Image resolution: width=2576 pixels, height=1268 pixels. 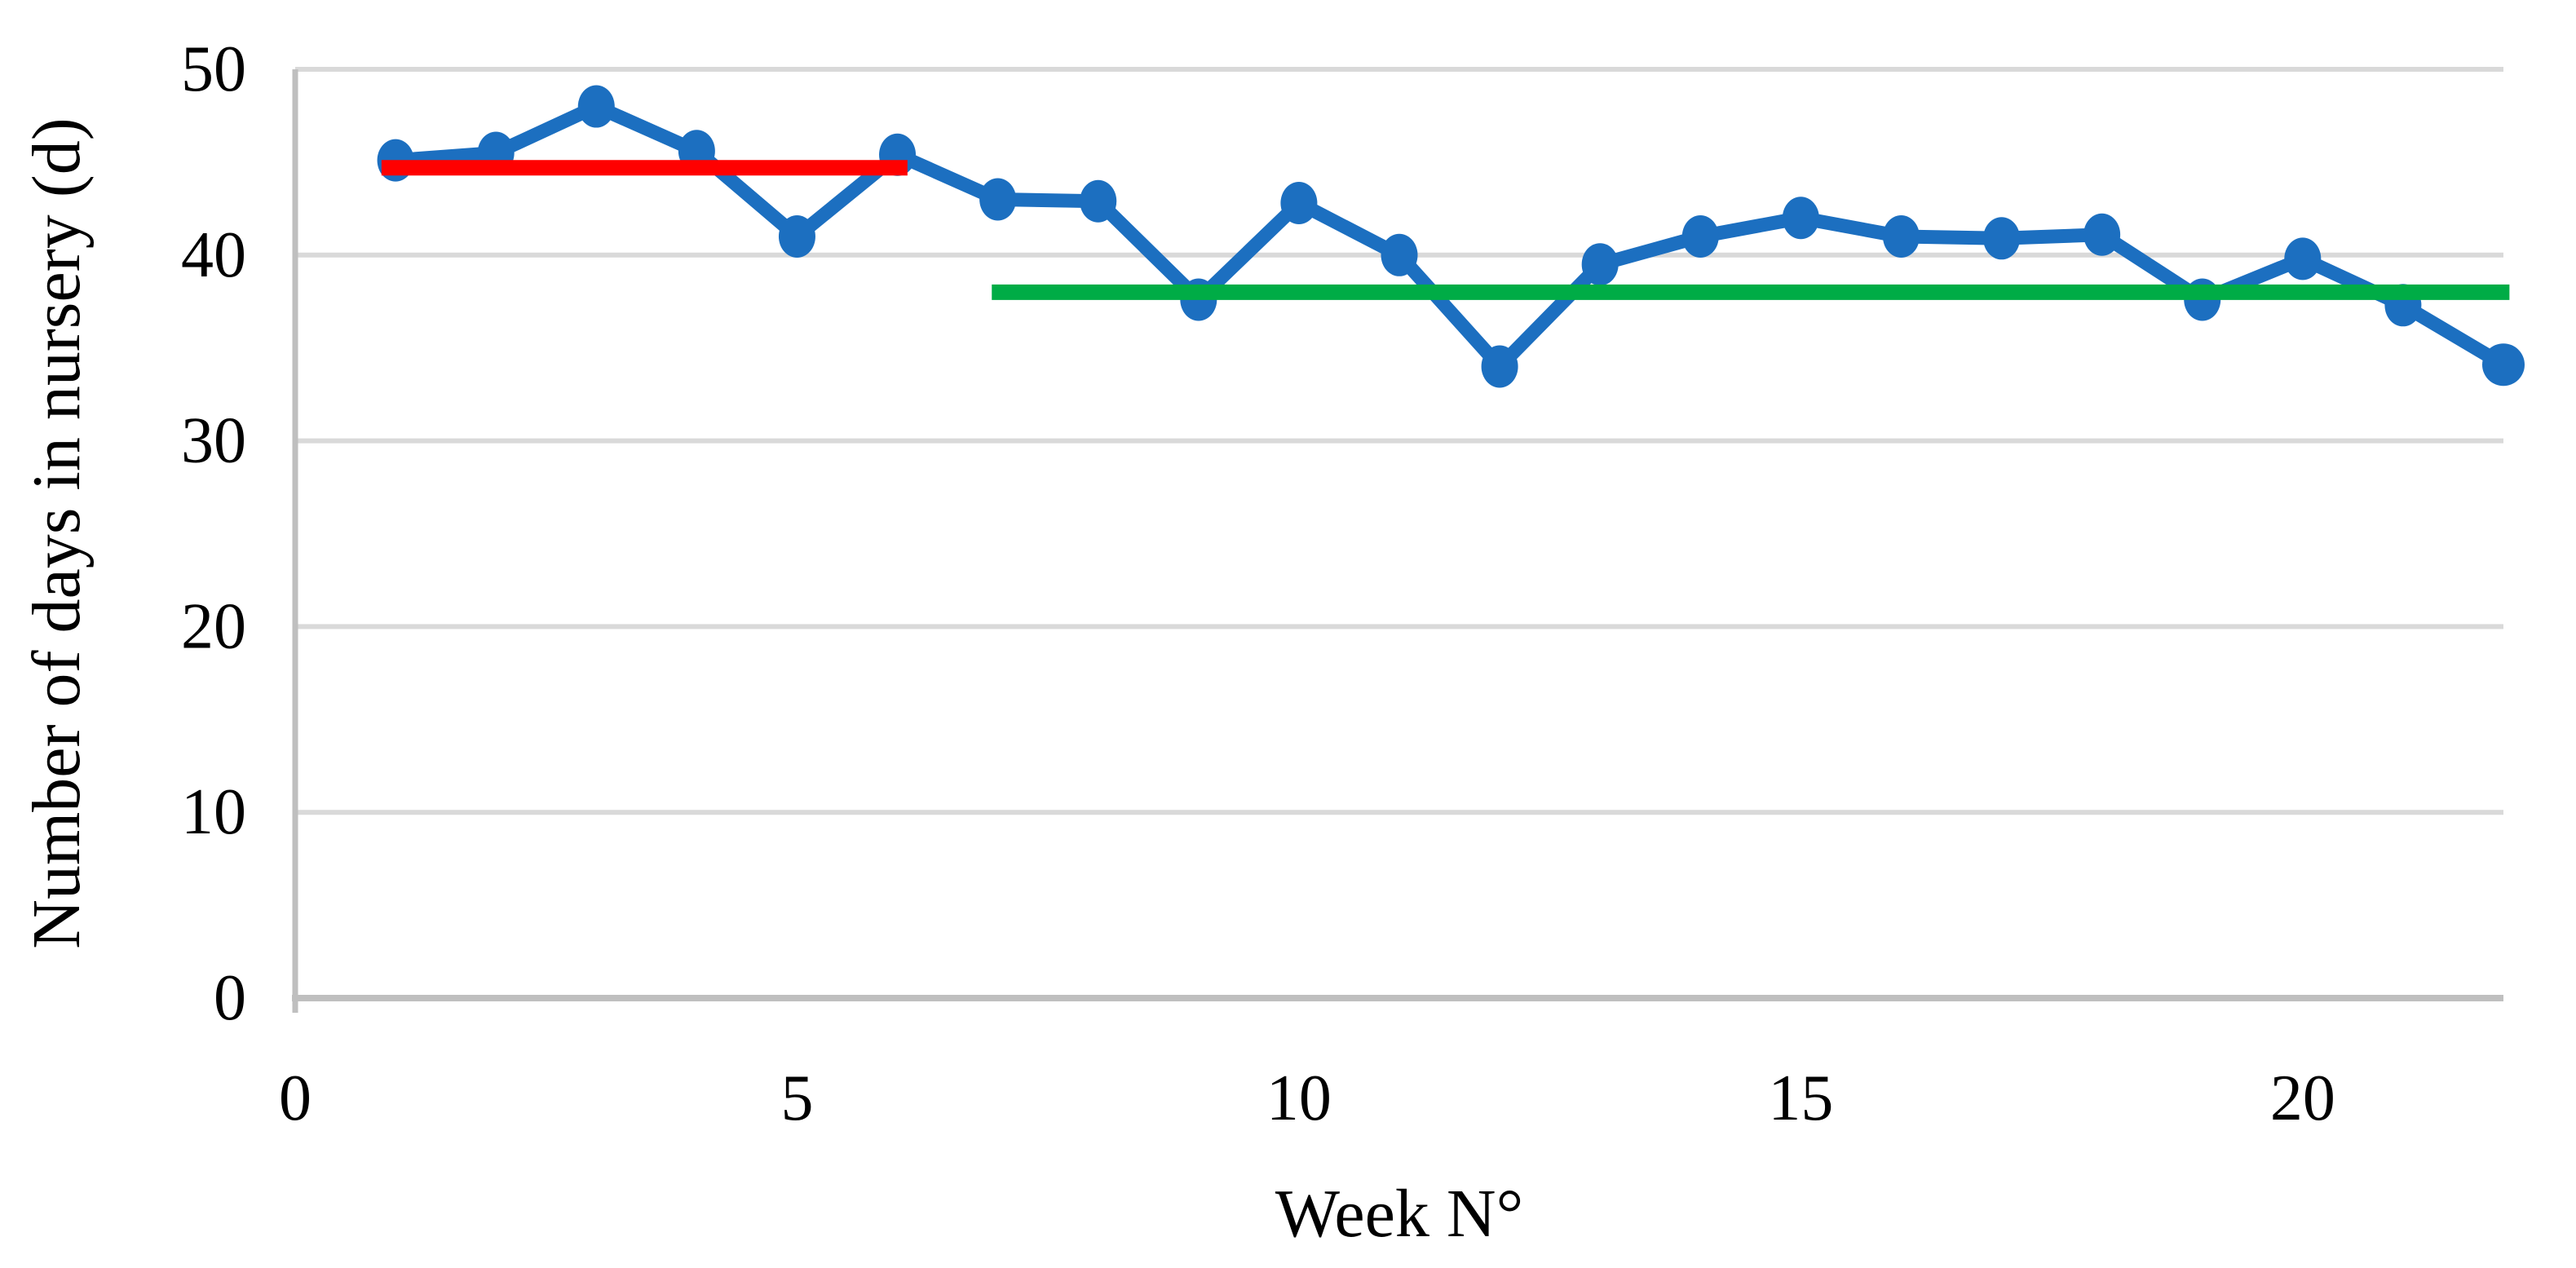 What do you see at coordinates (796, 1098) in the screenshot?
I see `x-tick-label-5: 5` at bounding box center [796, 1098].